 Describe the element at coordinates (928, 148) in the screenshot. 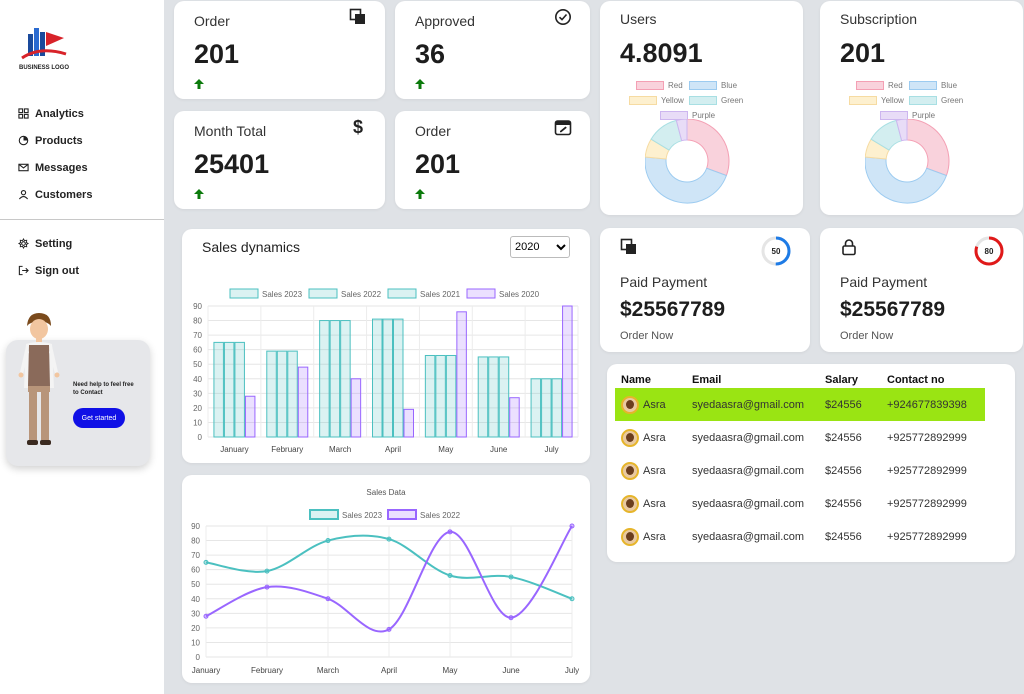

I see `donut-slice` at that location.